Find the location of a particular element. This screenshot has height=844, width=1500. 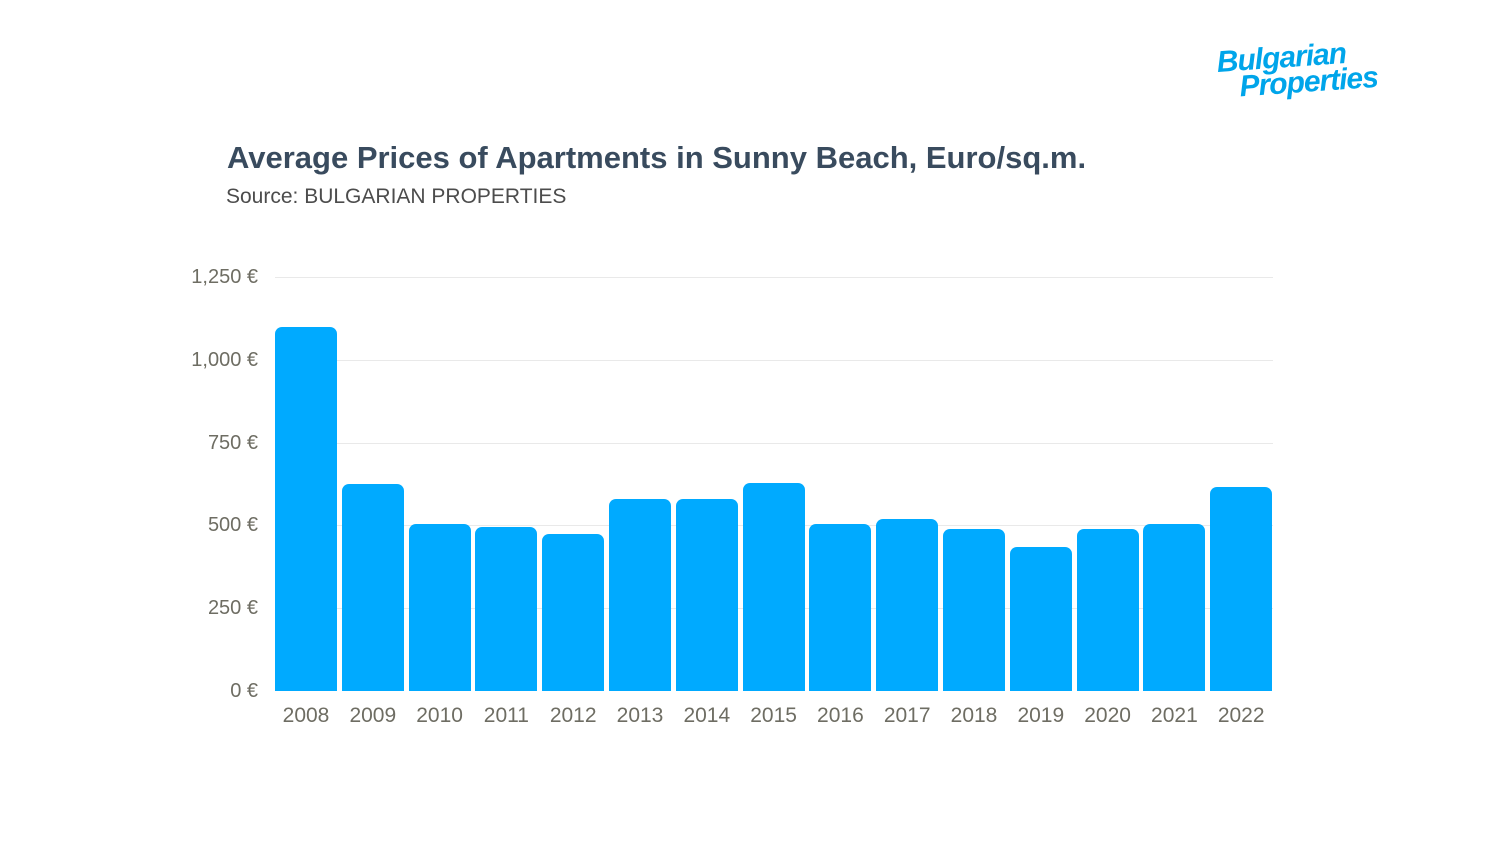

bar-2019 is located at coordinates (1040, 618).